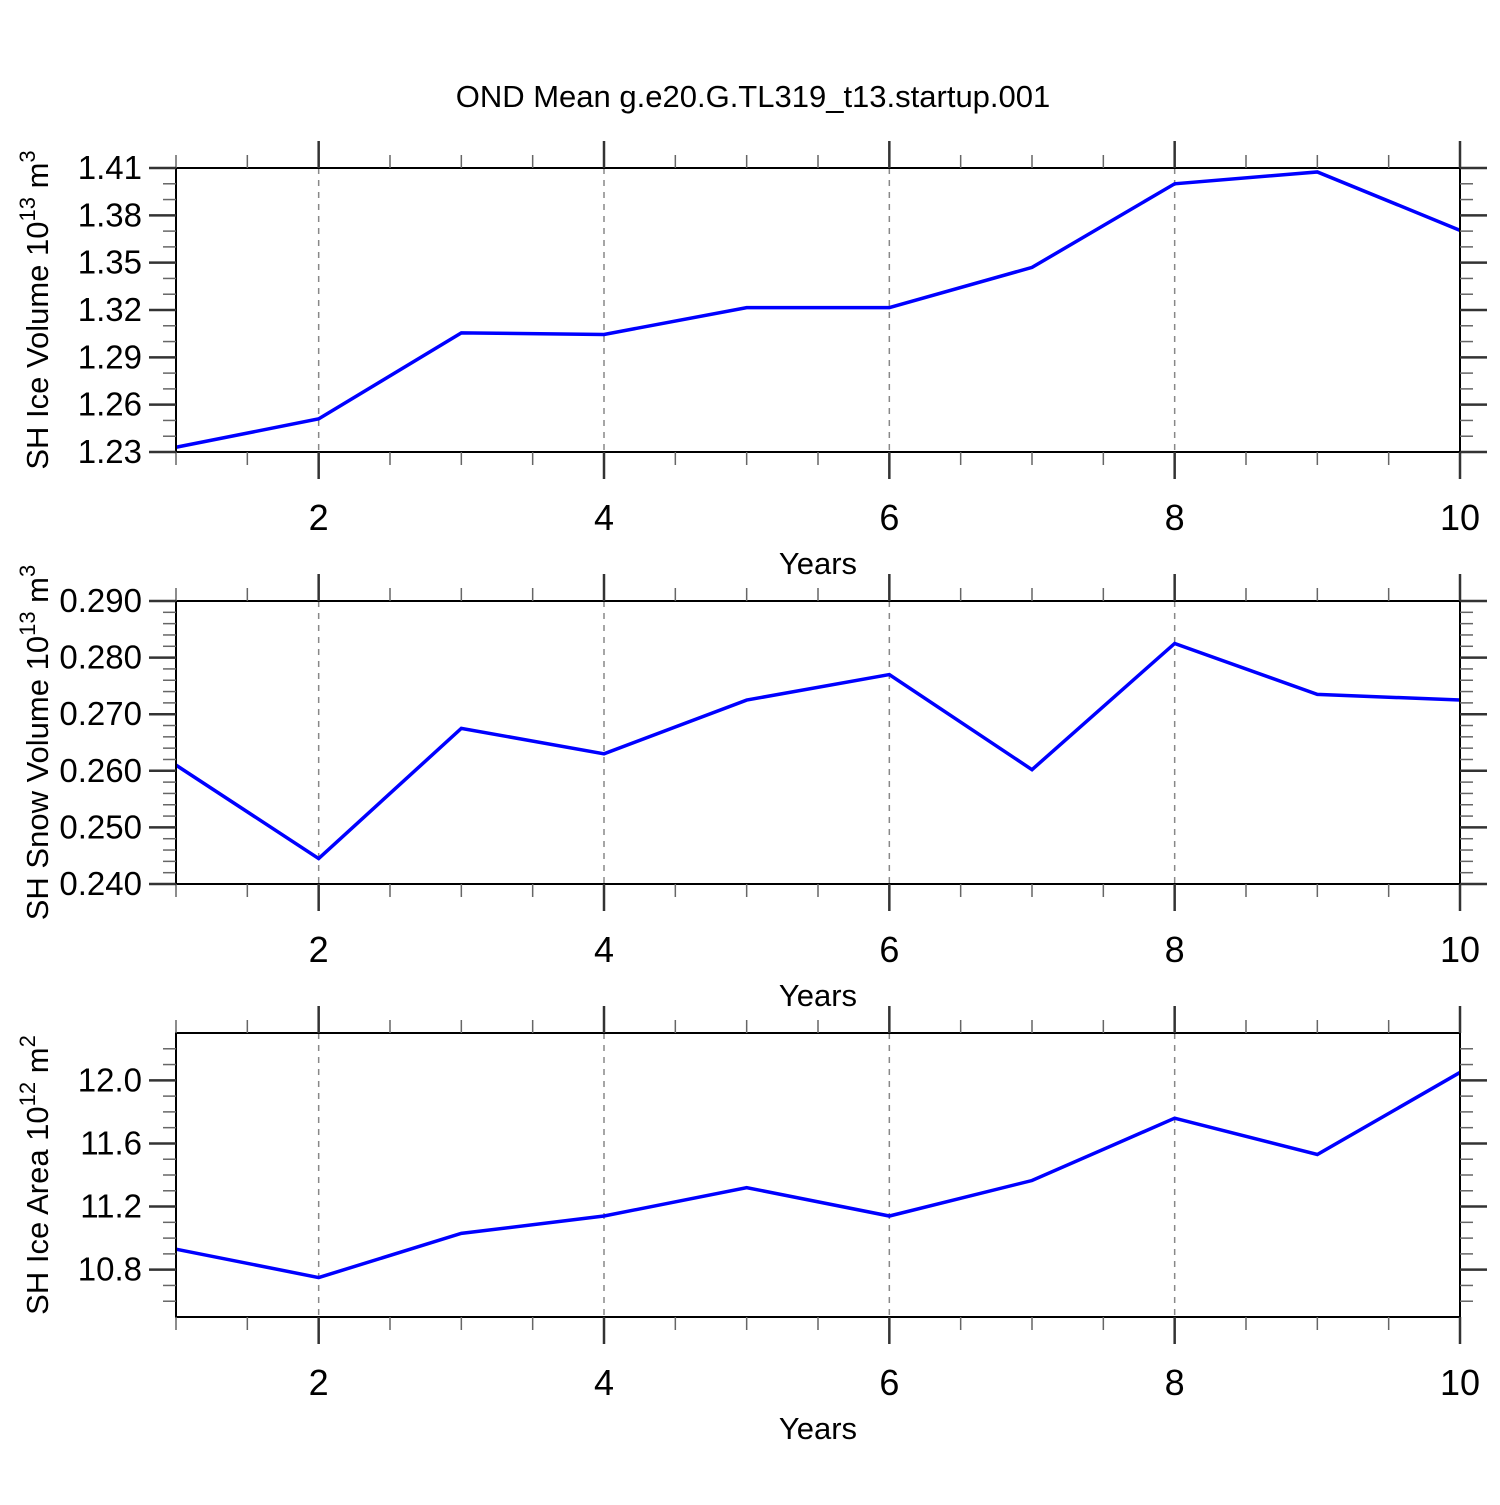  Describe the element at coordinates (111, 1142) in the screenshot. I see `y-tick-label: 11.6` at that location.